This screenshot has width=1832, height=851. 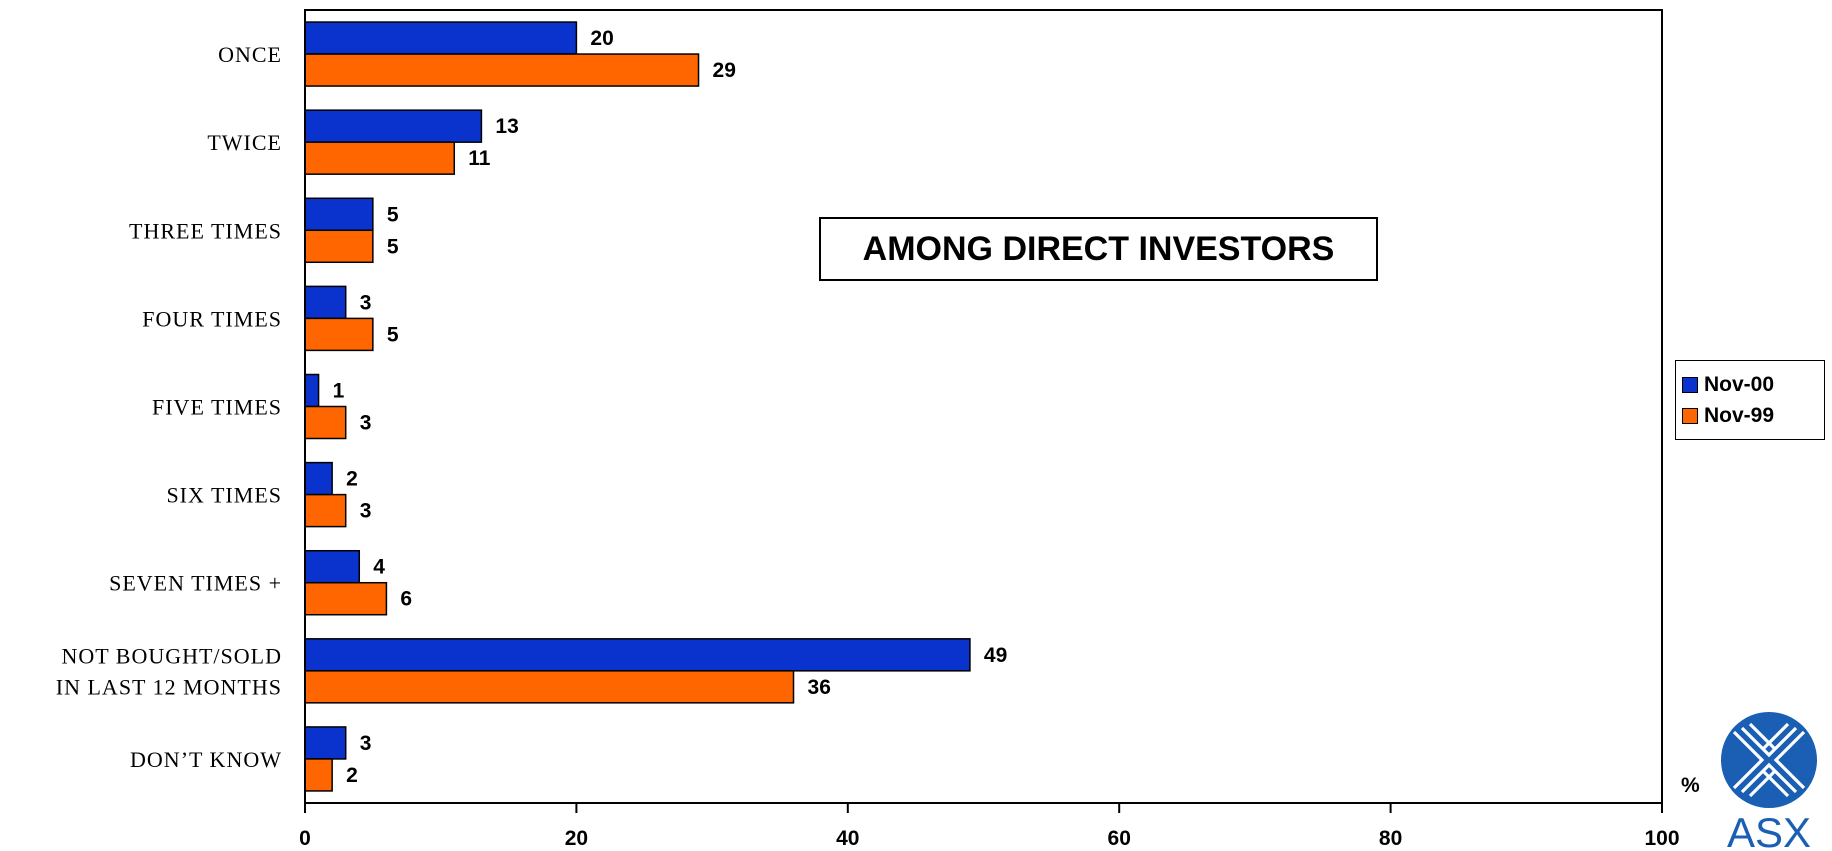 I want to click on category-label: NOT BOUGHT/SOLD IN LAST 12 MONTHS, so click(x=169, y=671).